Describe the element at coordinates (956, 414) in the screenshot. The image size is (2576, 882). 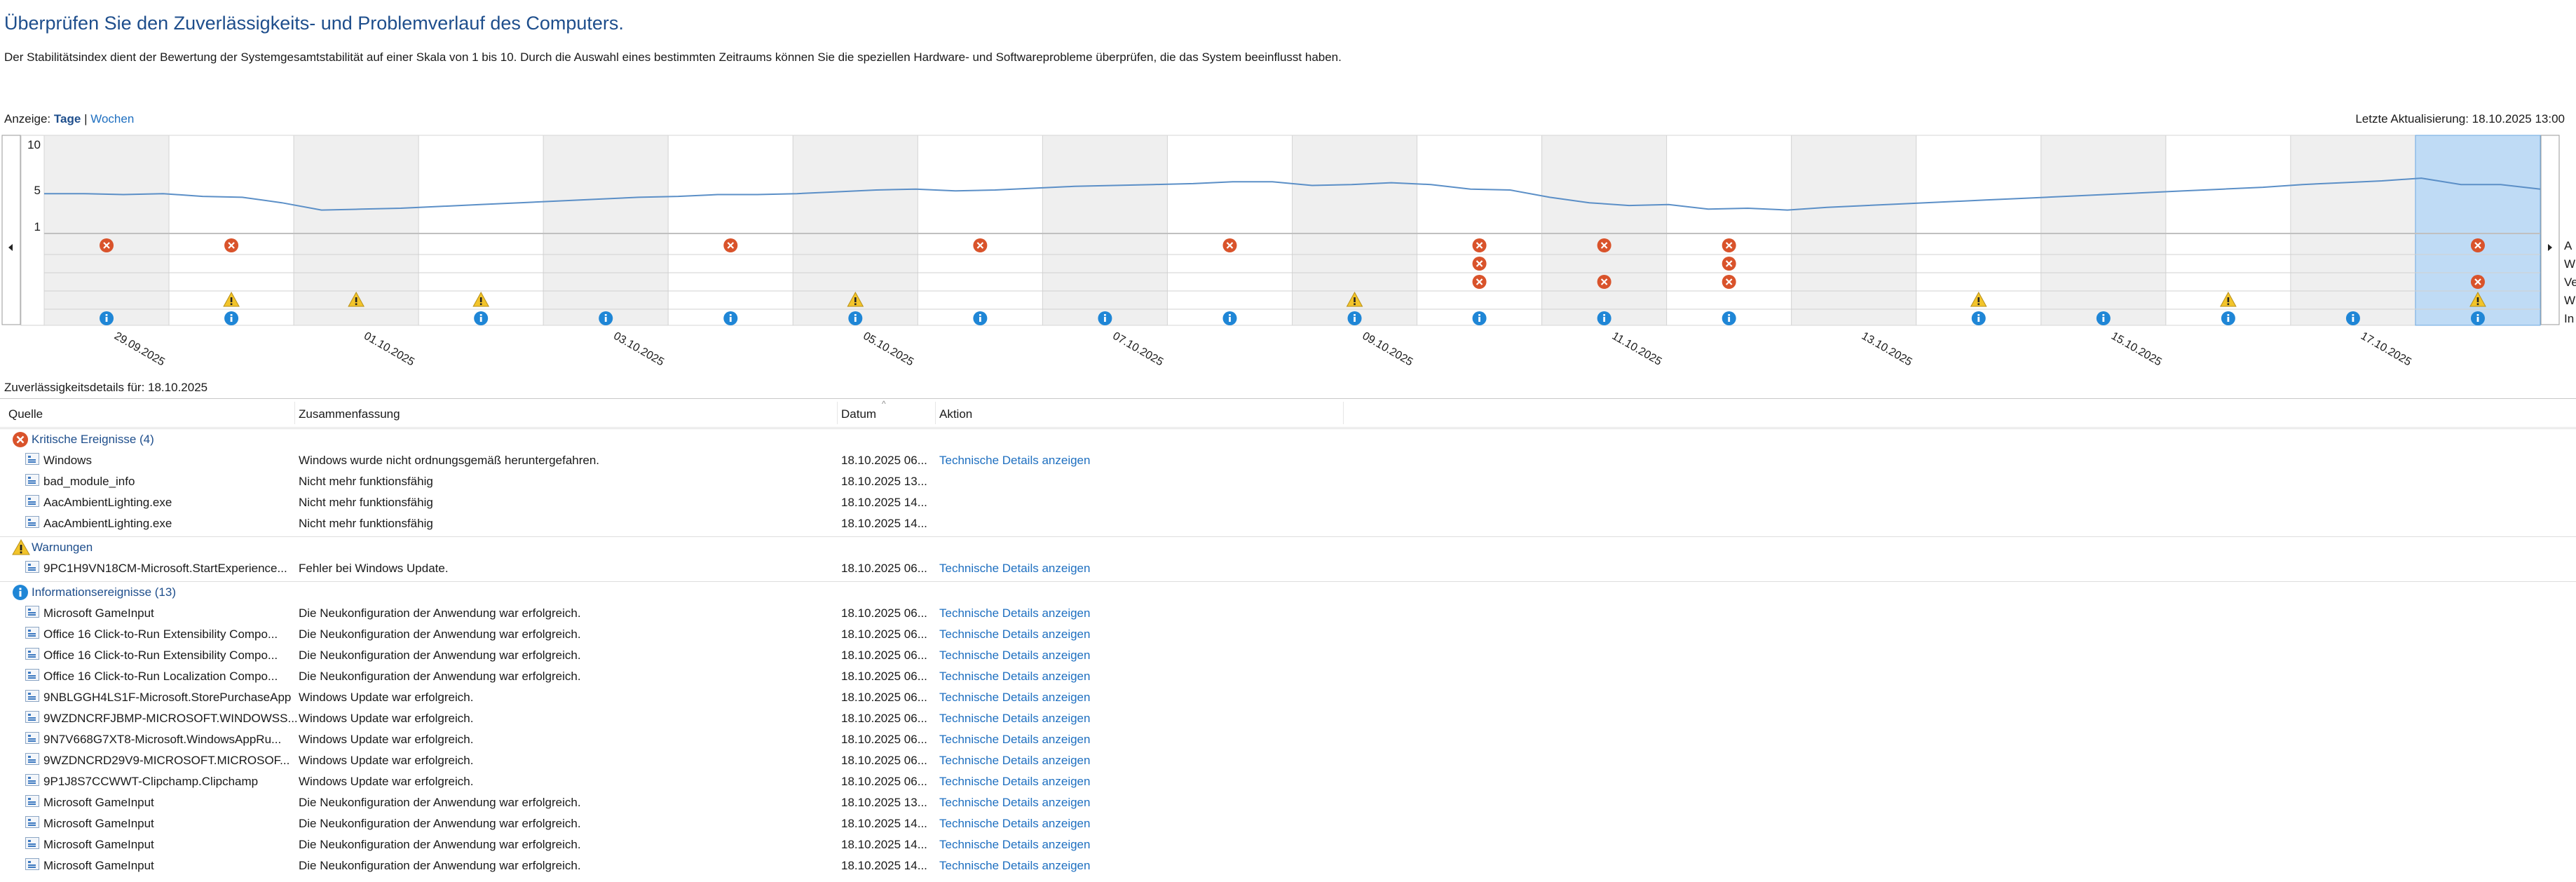
I see `column-action: Aktion` at that location.